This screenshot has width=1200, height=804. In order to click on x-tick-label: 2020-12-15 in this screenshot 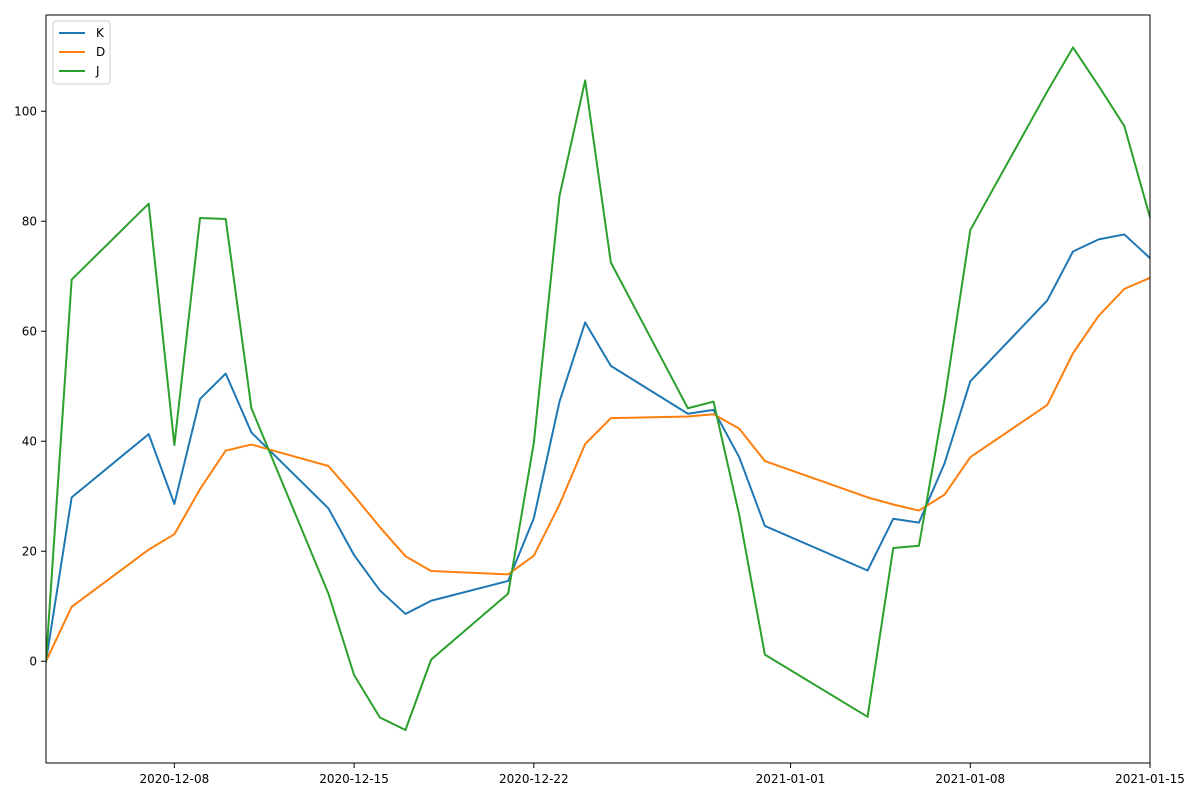, I will do `click(354, 779)`.